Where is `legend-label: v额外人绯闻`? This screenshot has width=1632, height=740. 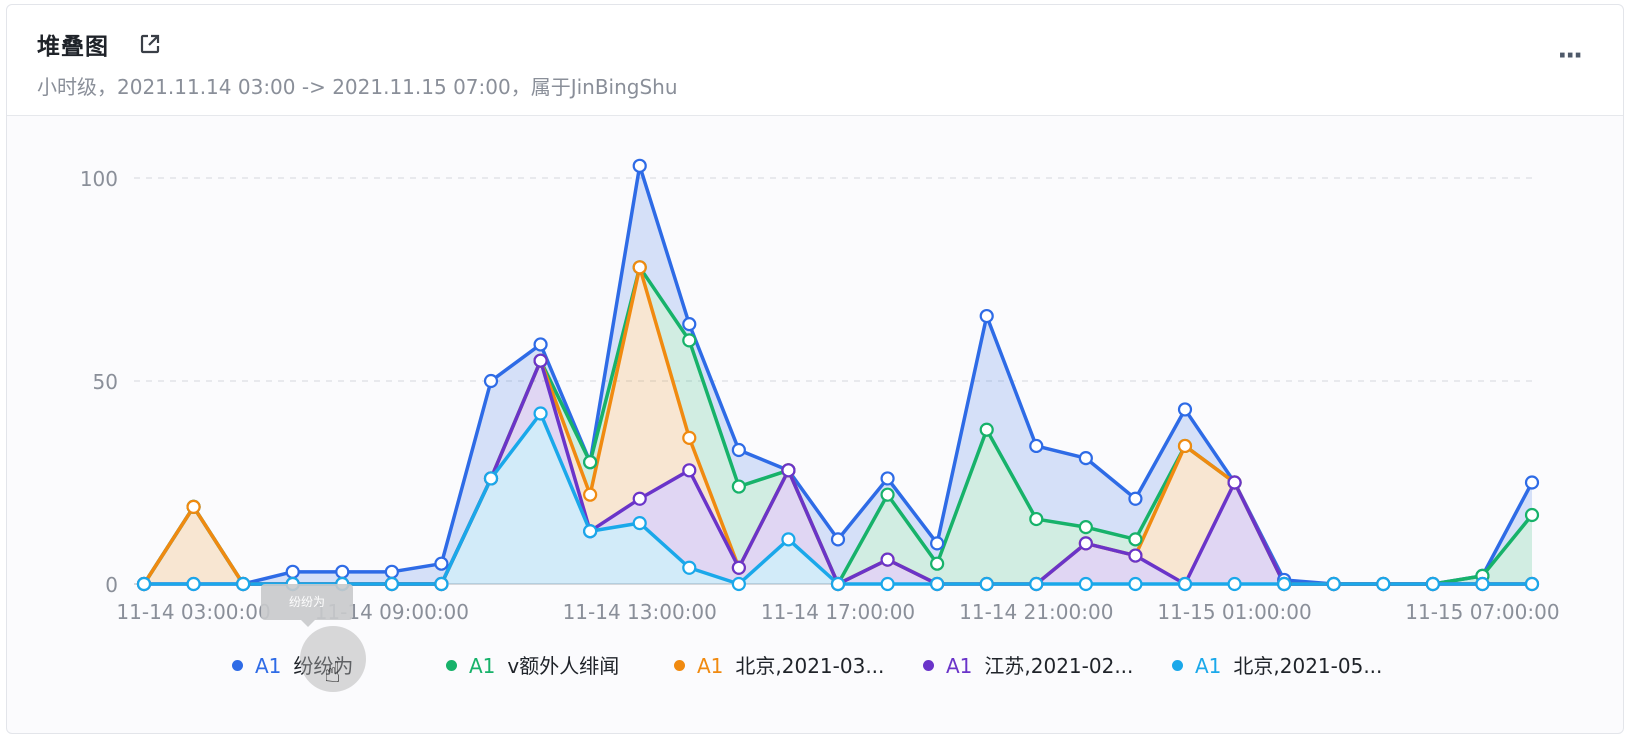
legend-label: v额外人绯闻 is located at coordinates (563, 666).